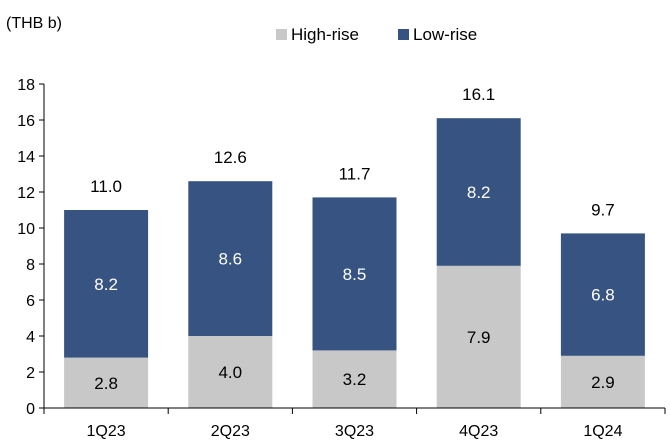 This screenshot has height=443, width=670. What do you see at coordinates (106, 186) in the screenshot?
I see `total-value-label: 11.0` at bounding box center [106, 186].